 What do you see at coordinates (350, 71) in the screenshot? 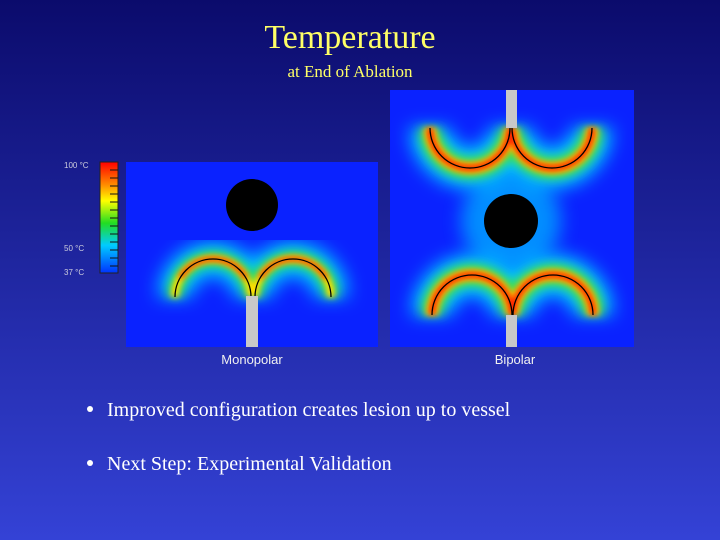
I see `subtitle: at End of Ablation` at bounding box center [350, 71].